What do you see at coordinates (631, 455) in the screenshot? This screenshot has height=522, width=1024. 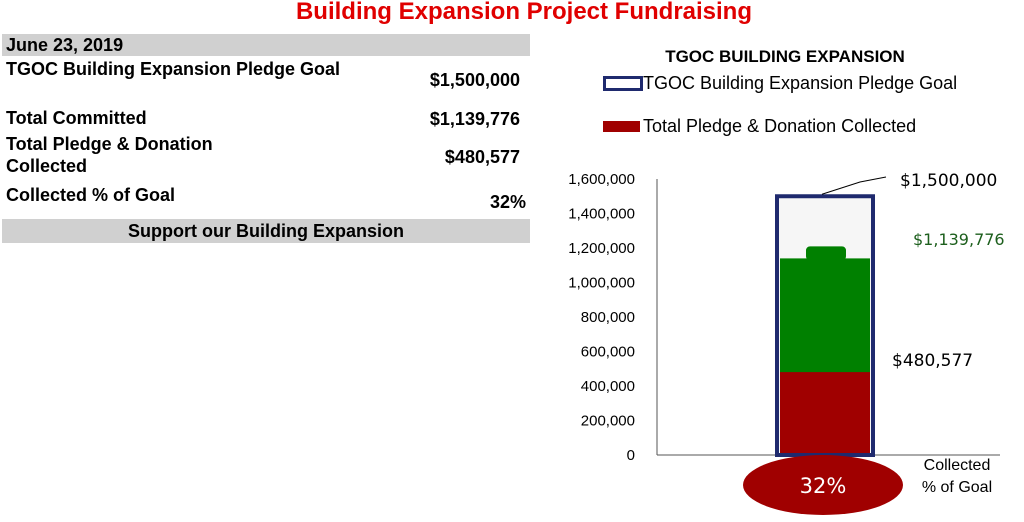 I see `y-tick-label: 0` at bounding box center [631, 455].